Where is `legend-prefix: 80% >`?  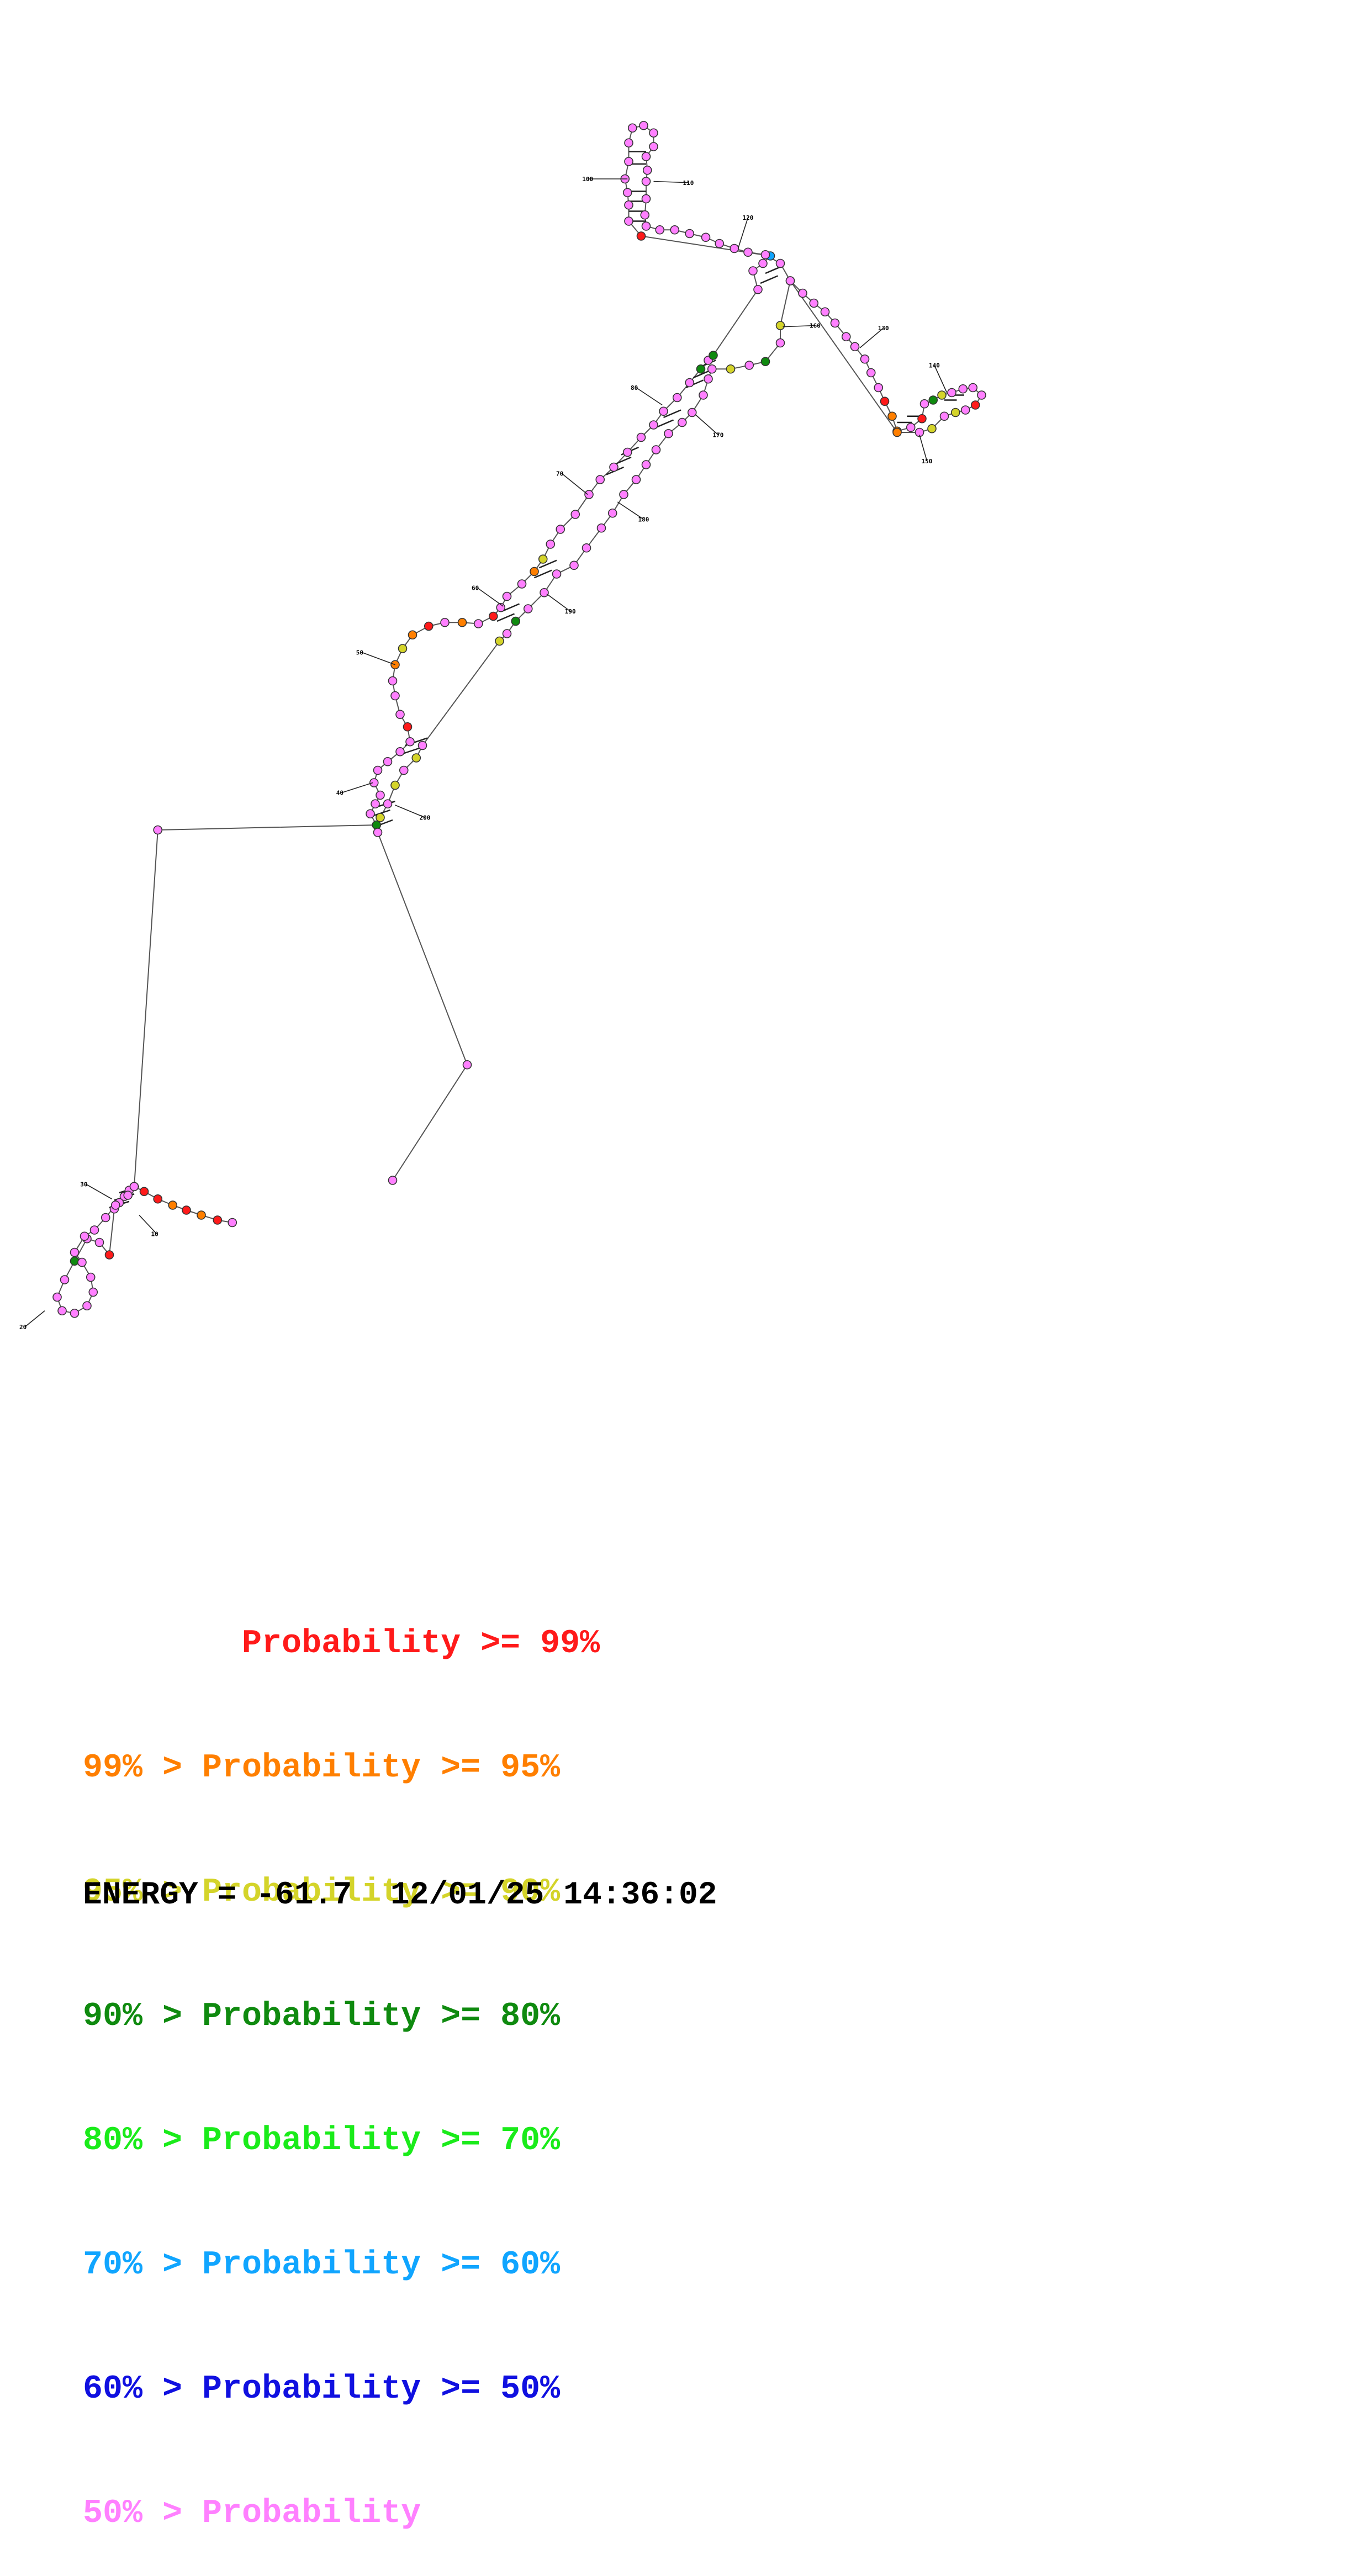
legend-prefix: 80% > is located at coordinates (143, 2141).